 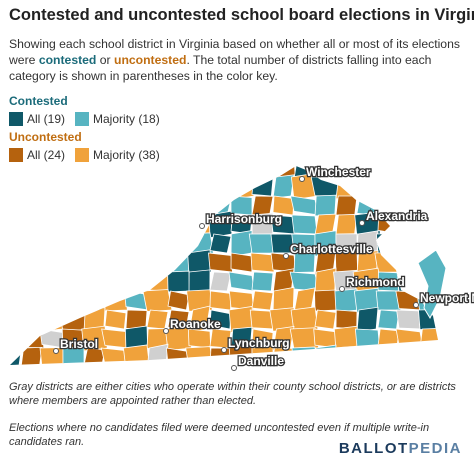 What do you see at coordinates (397, 216) in the screenshot?
I see `city-label: Alexandria` at bounding box center [397, 216].